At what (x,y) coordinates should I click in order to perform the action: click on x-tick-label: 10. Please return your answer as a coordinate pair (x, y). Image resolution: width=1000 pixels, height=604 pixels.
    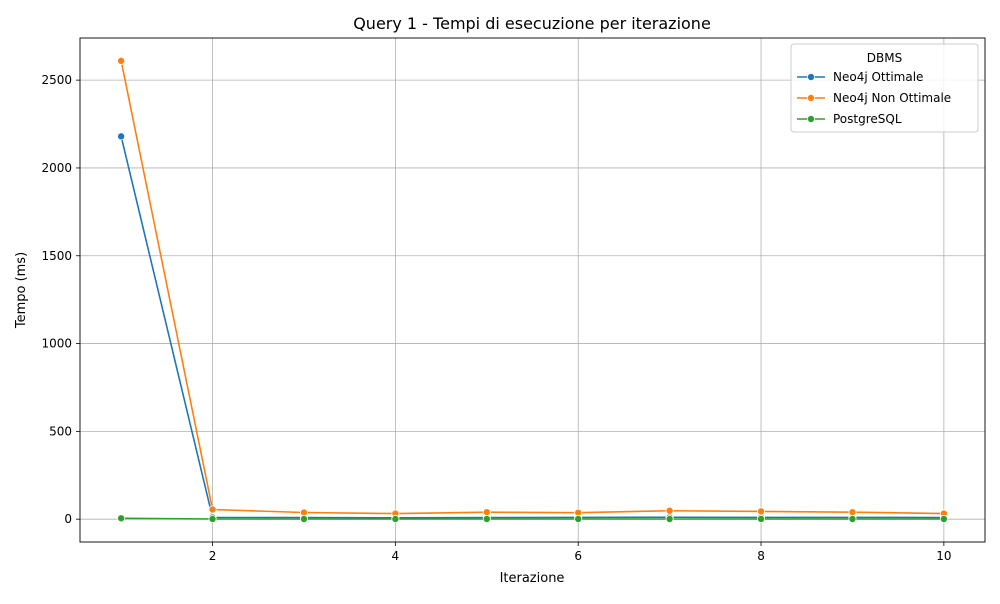
    Looking at the image, I should click on (943, 556).